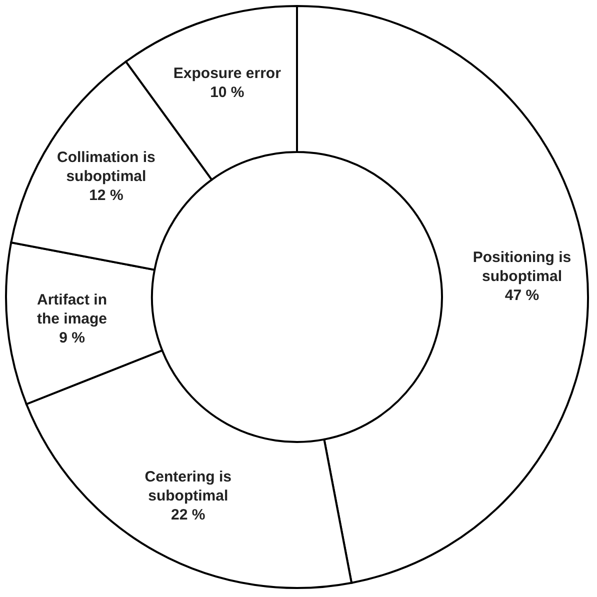 The width and height of the screenshot is (597, 597). Describe the element at coordinates (106, 167) in the screenshot. I see `slice-label: Collimation is suboptimal` at that location.